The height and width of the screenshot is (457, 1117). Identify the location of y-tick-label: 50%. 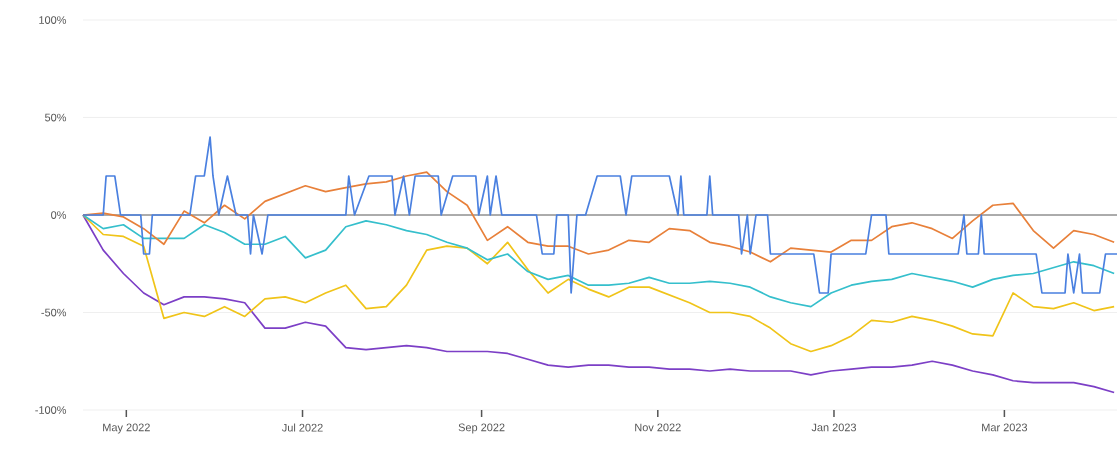
(55, 117).